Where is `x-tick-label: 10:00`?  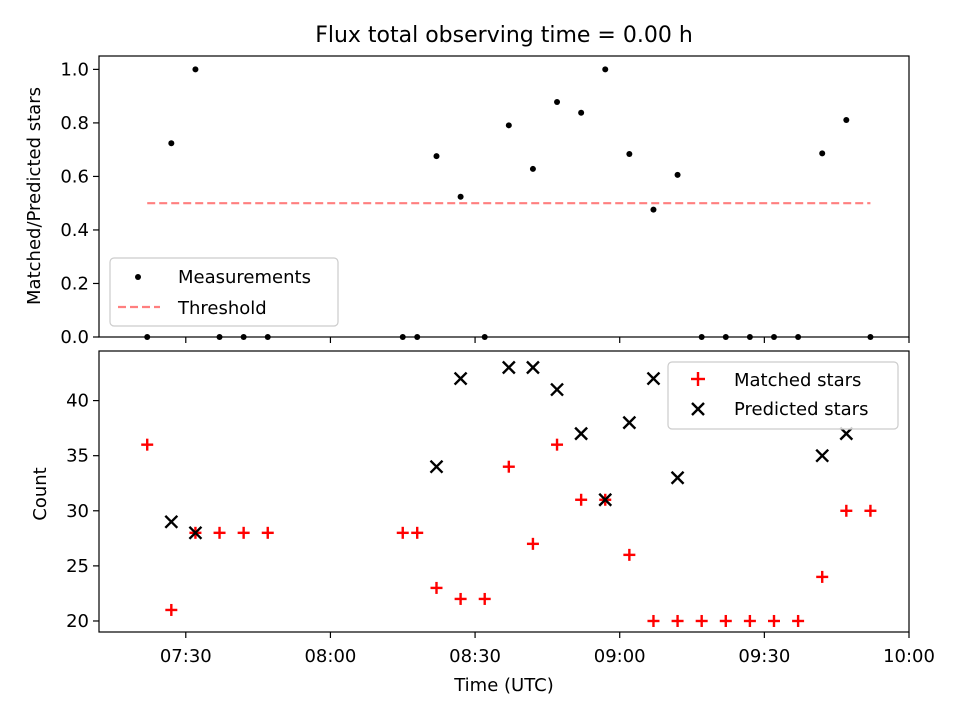
x-tick-label: 10:00 is located at coordinates (909, 656).